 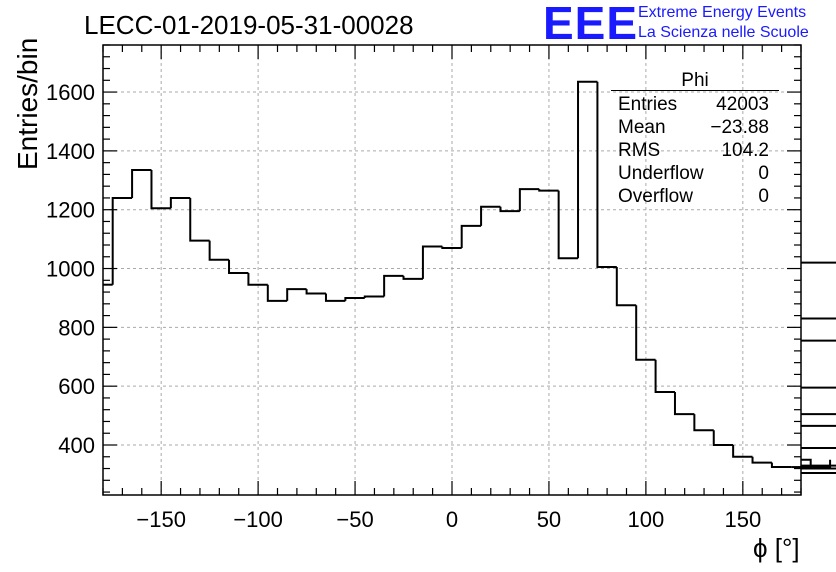 I want to click on x-tick-label: −150, so click(x=161, y=519).